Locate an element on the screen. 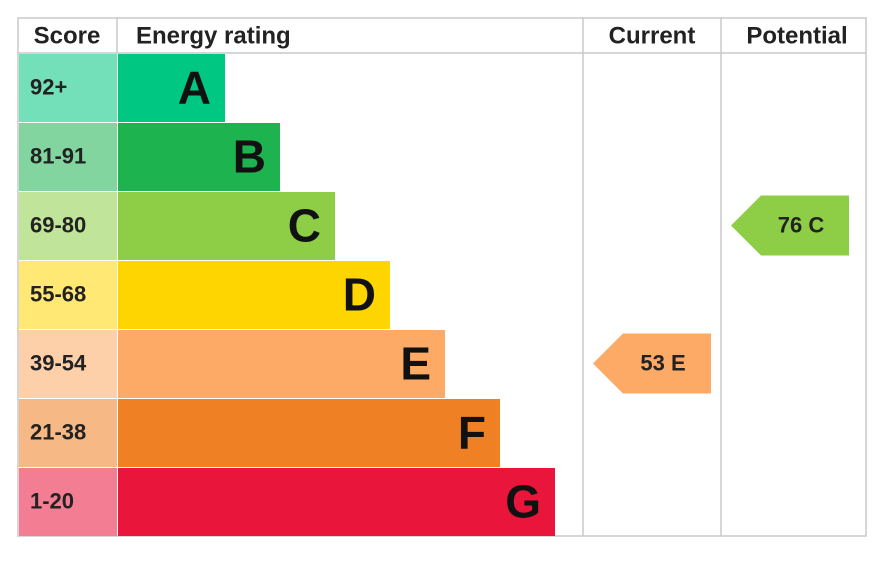 The height and width of the screenshot is (561, 886). rating-letter: F is located at coordinates (472, 433).